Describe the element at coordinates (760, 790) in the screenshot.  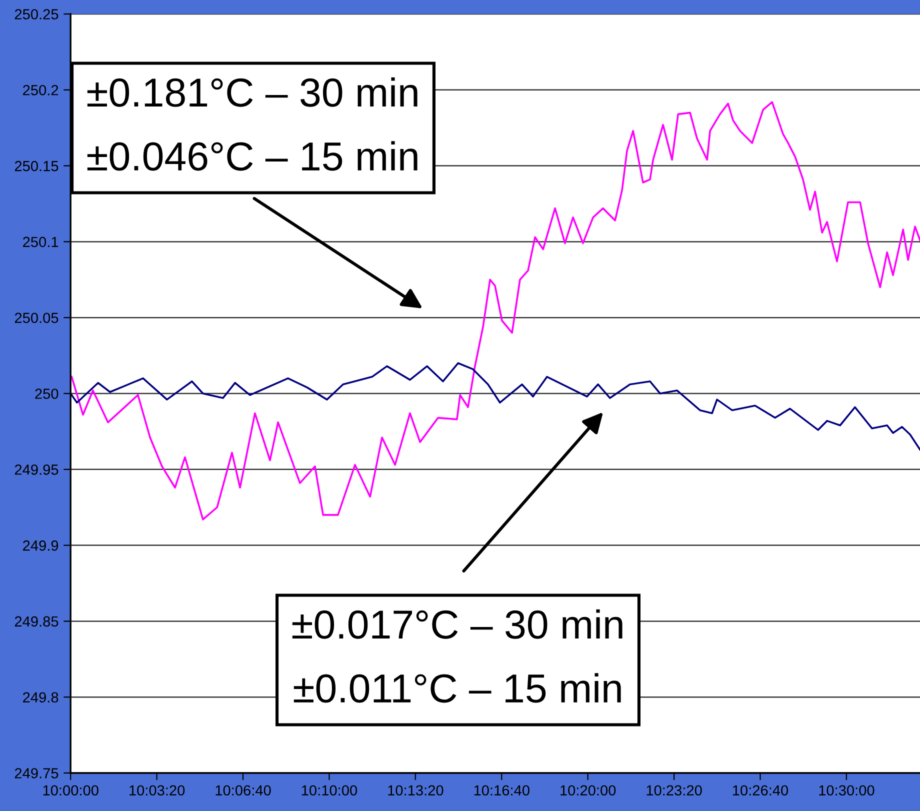
I see `x-tick-label: 10:26:40` at that location.